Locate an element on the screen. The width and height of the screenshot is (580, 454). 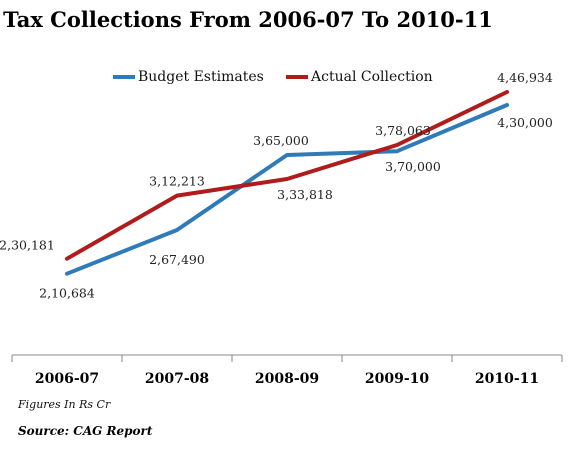
legend-label-1: Actual Collection is located at coordinates (371, 77).